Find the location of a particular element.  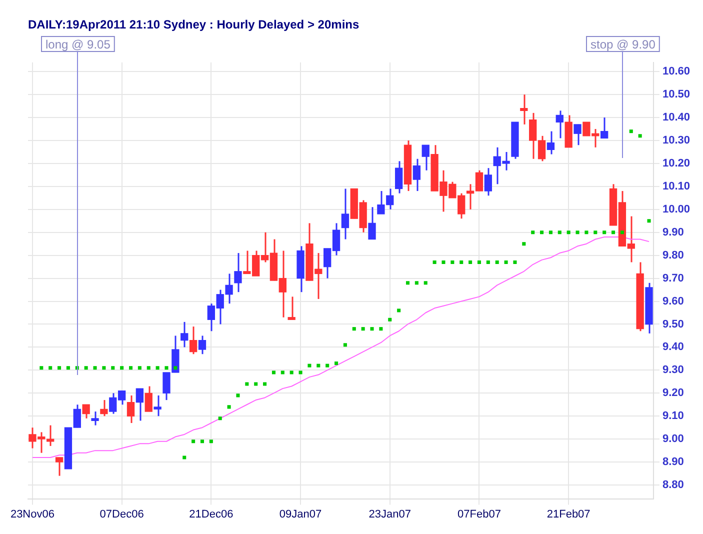

y-tick-label: 9.90 is located at coordinates (673, 232).